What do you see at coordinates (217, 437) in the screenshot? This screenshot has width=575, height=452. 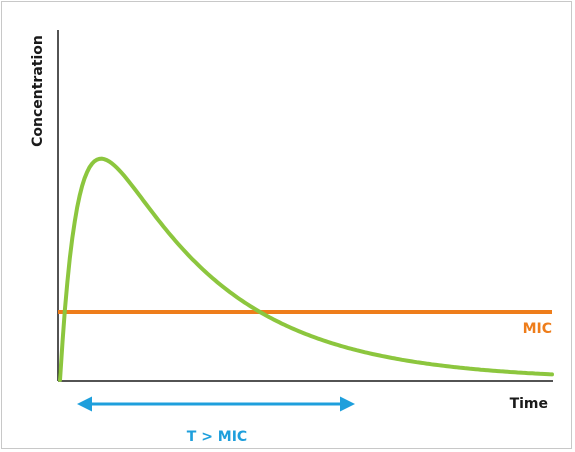 I see `t-above-mic-label: T > MIC` at bounding box center [217, 437].